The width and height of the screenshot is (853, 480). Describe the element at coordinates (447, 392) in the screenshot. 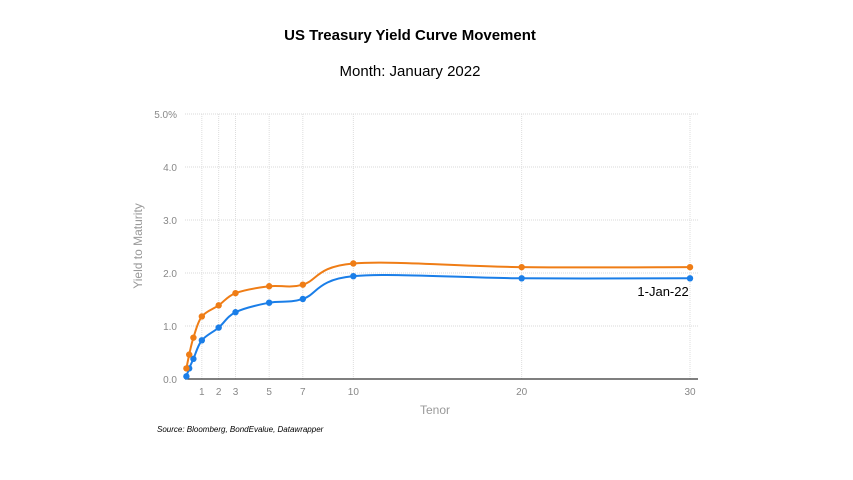

I see `x-tick-labels: 1 2 3 5 7 10 20 30` at that location.